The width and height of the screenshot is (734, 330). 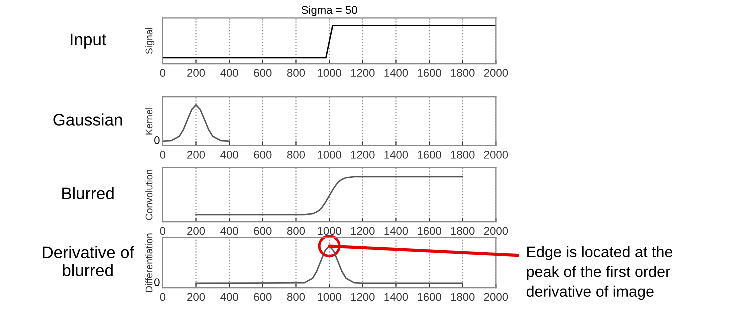 What do you see at coordinates (88, 261) in the screenshot?
I see `chart-subtitle: Derivative of blurred` at bounding box center [88, 261].